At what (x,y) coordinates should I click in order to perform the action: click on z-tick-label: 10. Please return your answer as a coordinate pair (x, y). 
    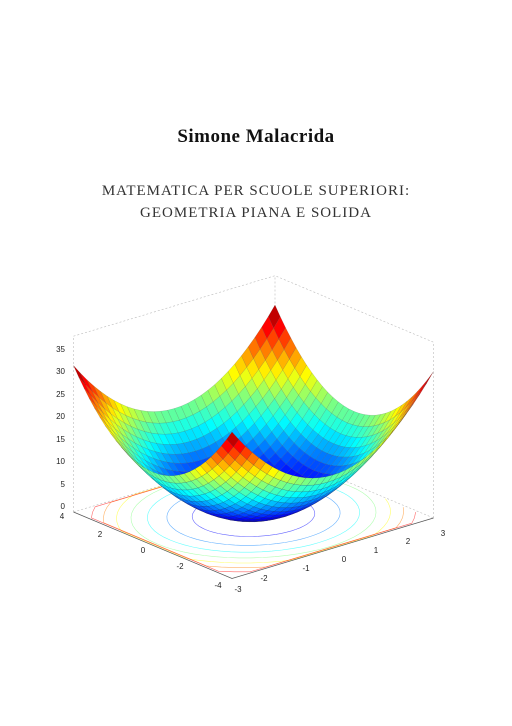
    Looking at the image, I should click on (60, 461).